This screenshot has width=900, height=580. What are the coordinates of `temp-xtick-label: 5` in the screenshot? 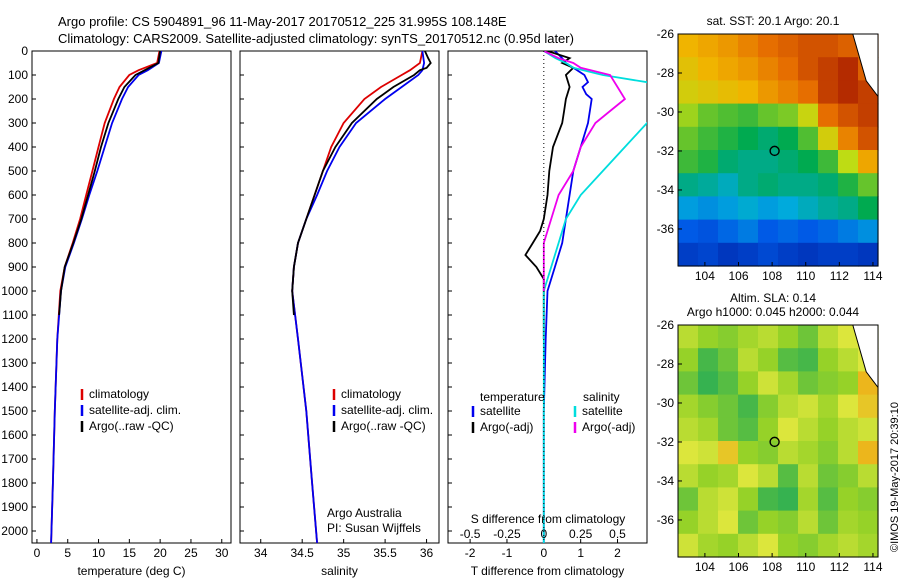 It's located at (67, 553).